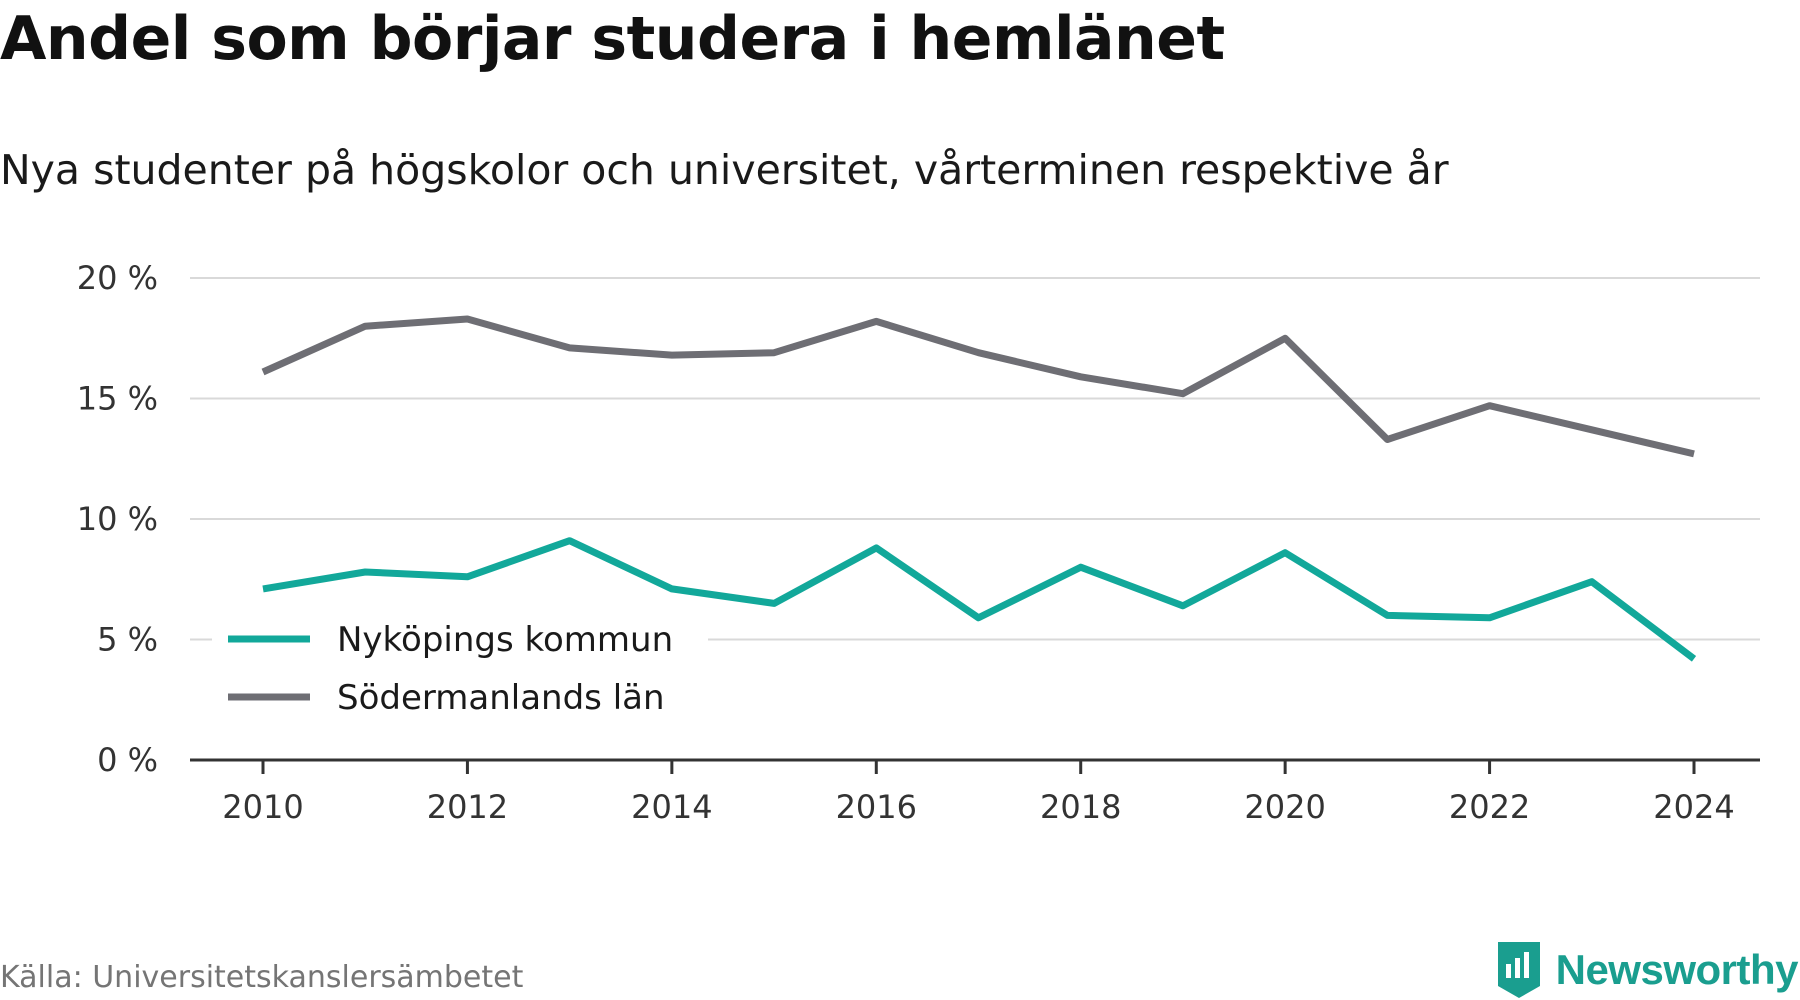 The image size is (1800, 1000). I want to click on brand-logo: Newsworthy, so click(1646, 970).